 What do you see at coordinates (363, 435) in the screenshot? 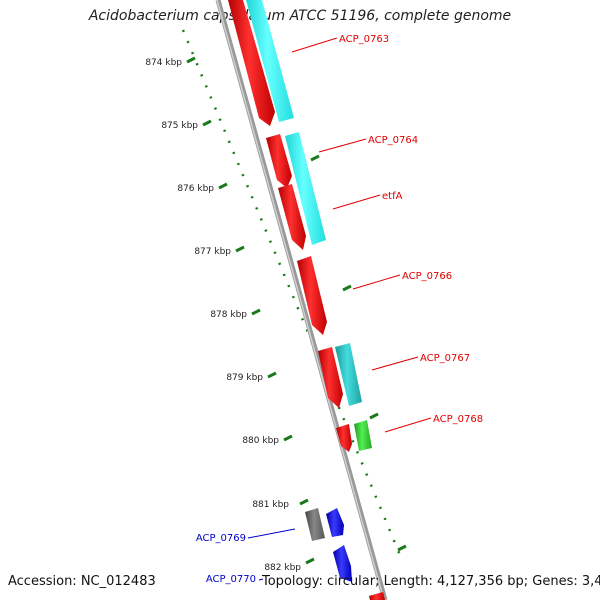
I see `green-feature` at bounding box center [363, 435].